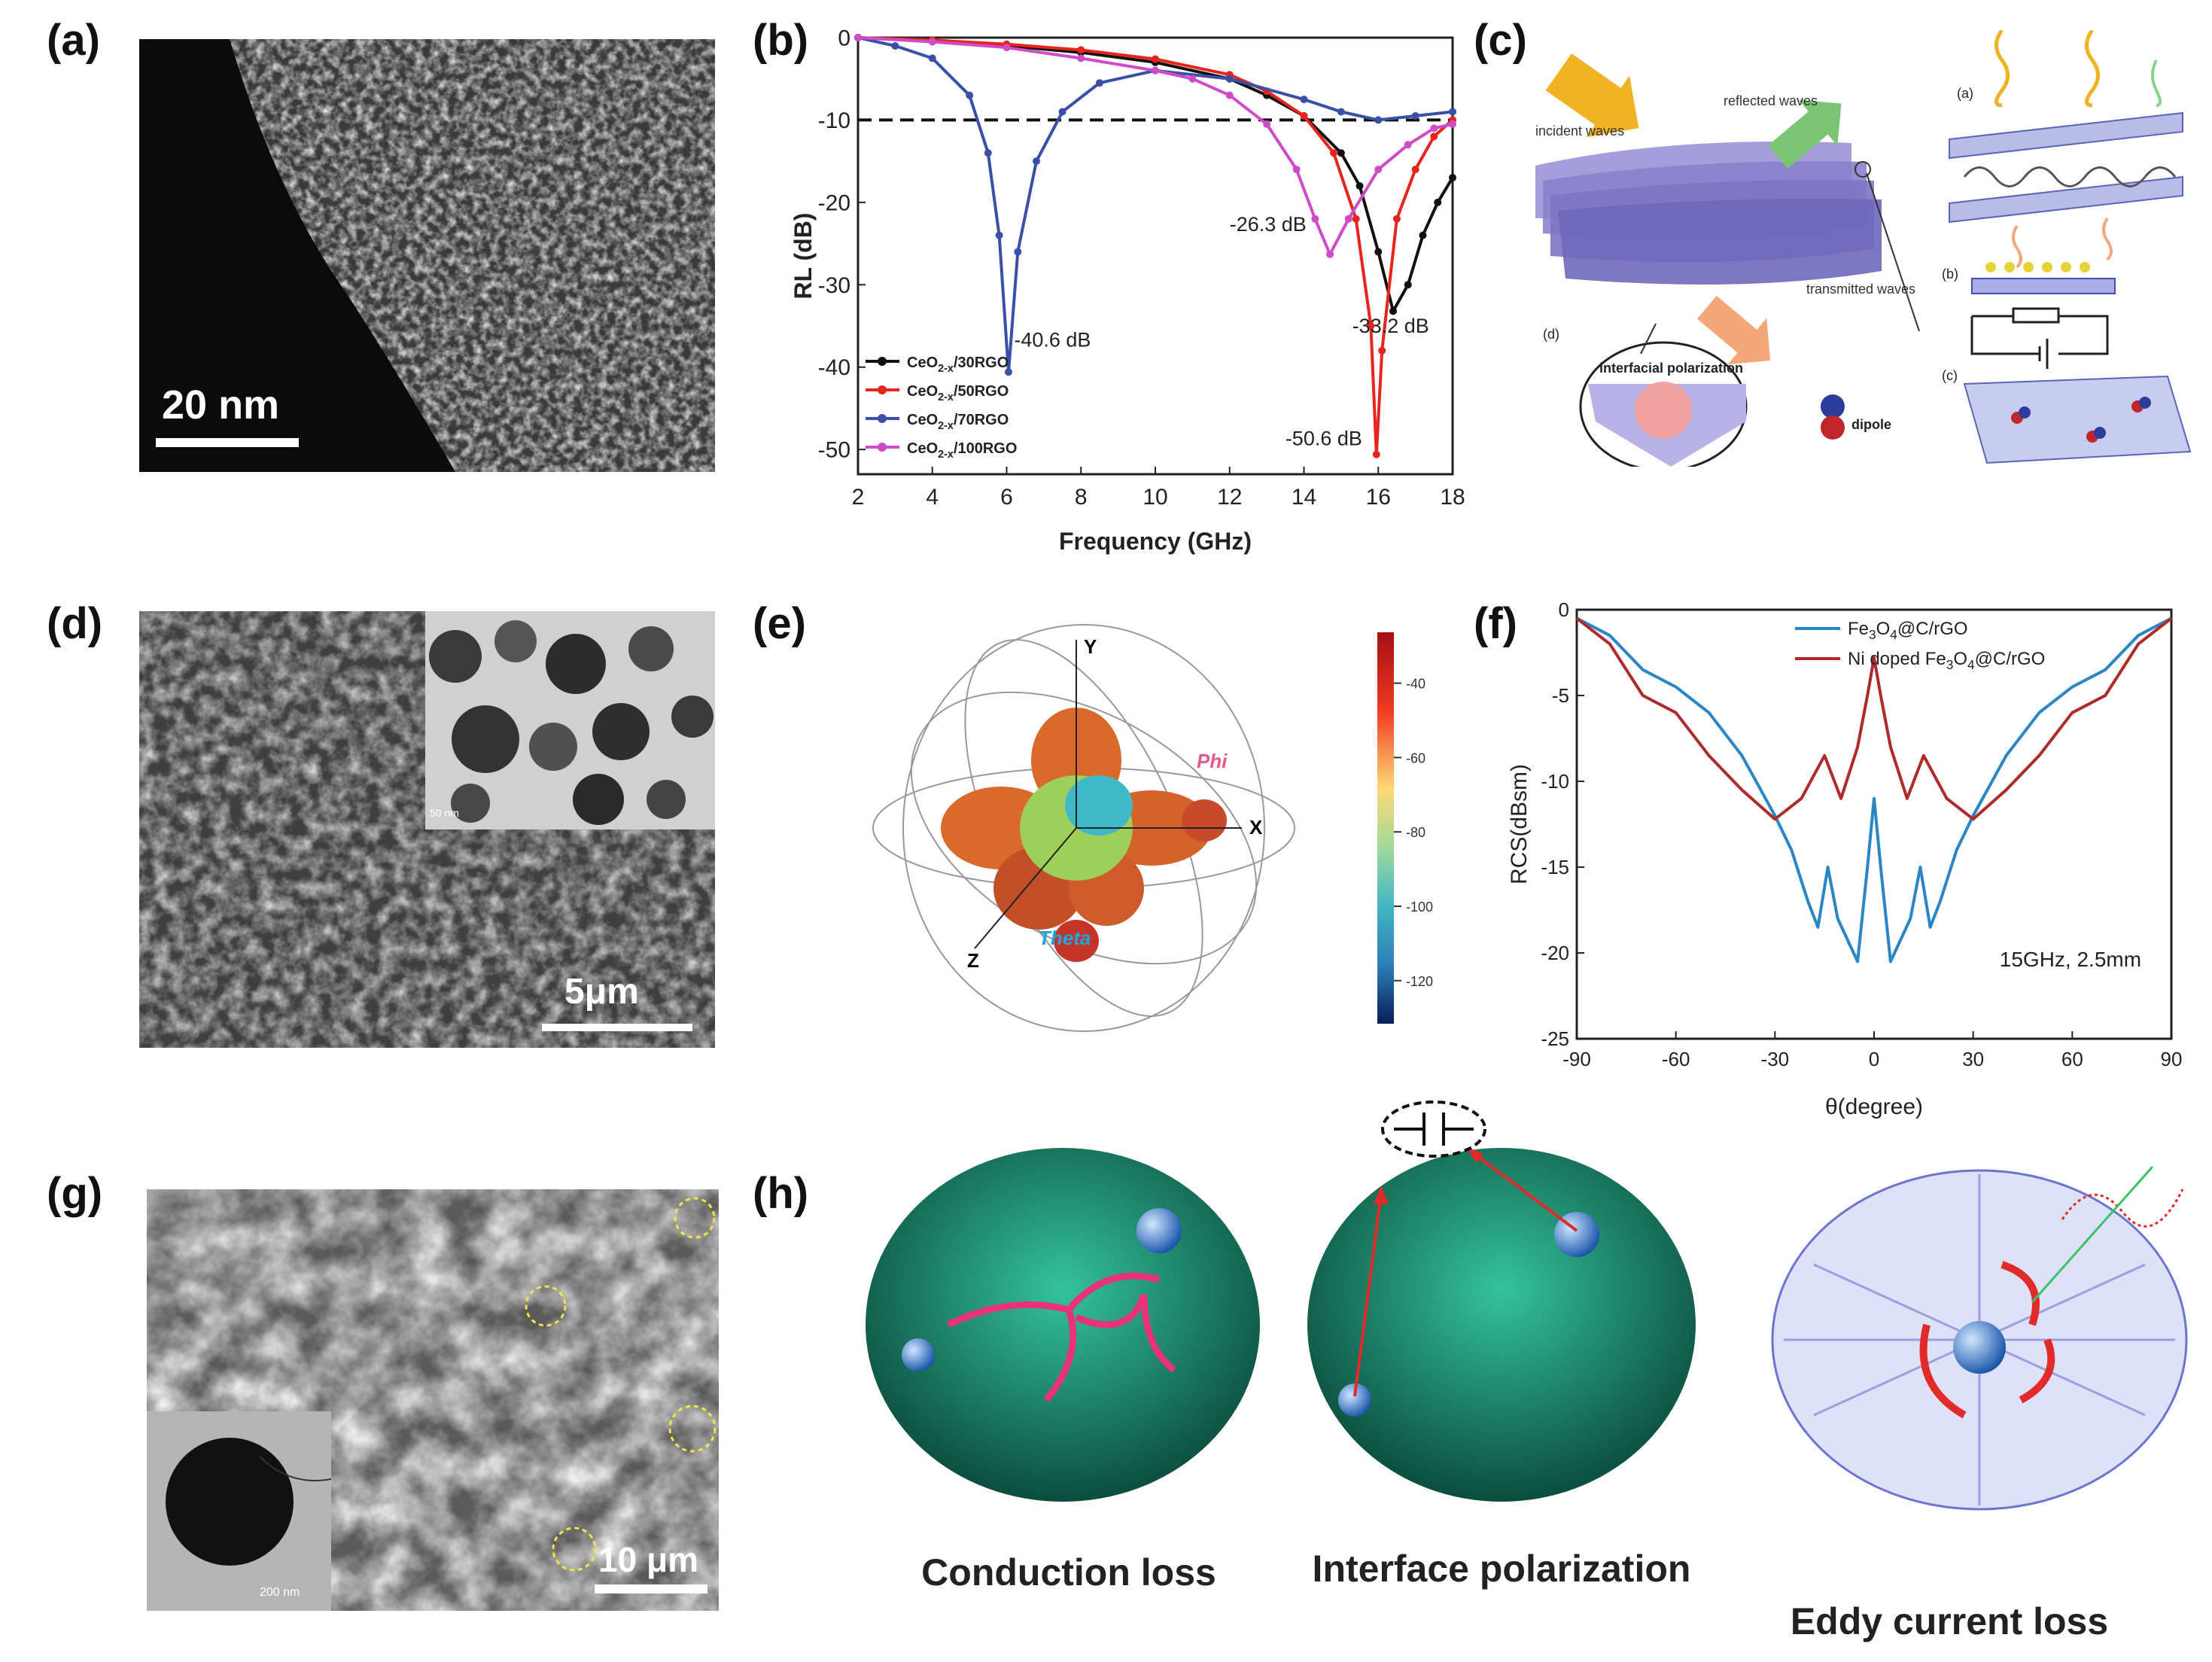  Describe the element at coordinates (834, 450) in the screenshot. I see `y-tick-label: -50` at that location.